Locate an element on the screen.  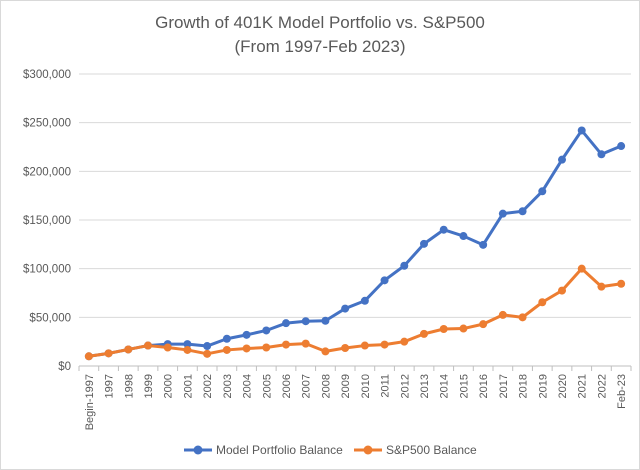
x-tick-label: 2002 is located at coordinates (208, 386).